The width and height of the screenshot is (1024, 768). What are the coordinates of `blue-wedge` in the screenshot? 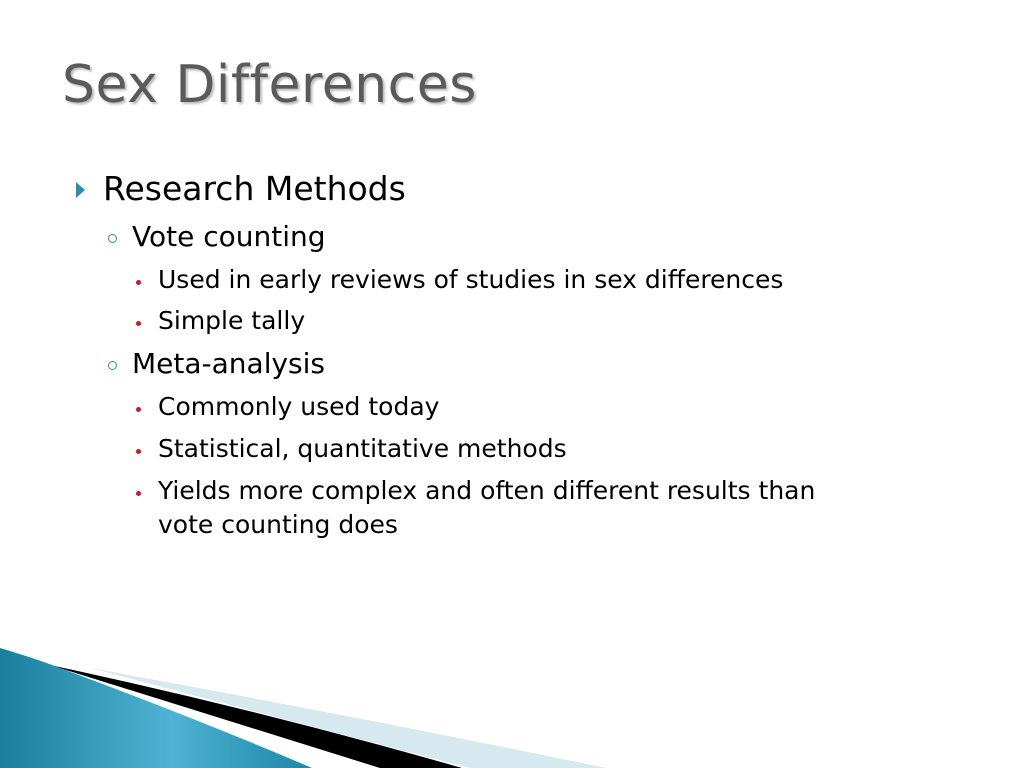 It's located at (156, 708).